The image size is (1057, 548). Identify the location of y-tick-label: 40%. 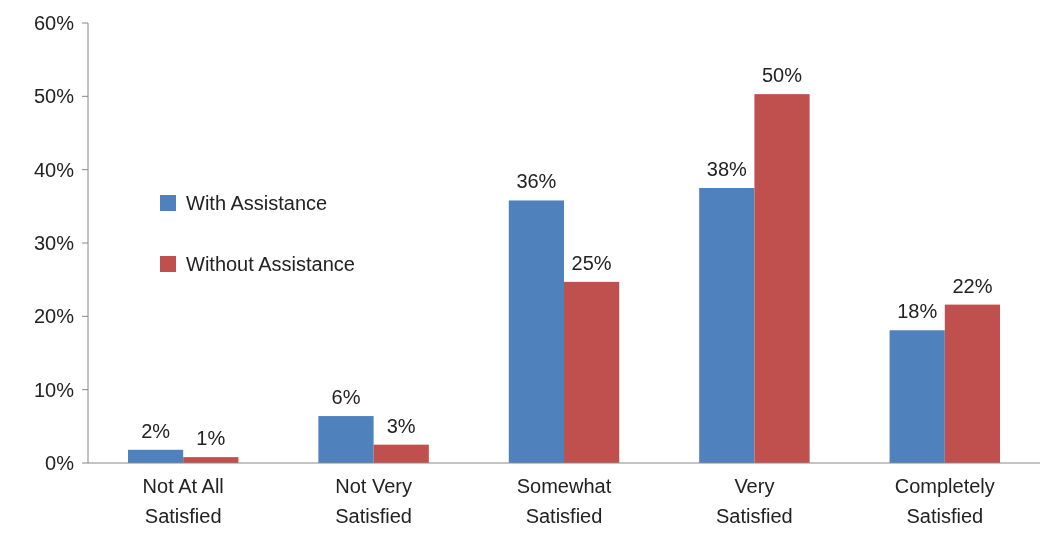
(54, 169).